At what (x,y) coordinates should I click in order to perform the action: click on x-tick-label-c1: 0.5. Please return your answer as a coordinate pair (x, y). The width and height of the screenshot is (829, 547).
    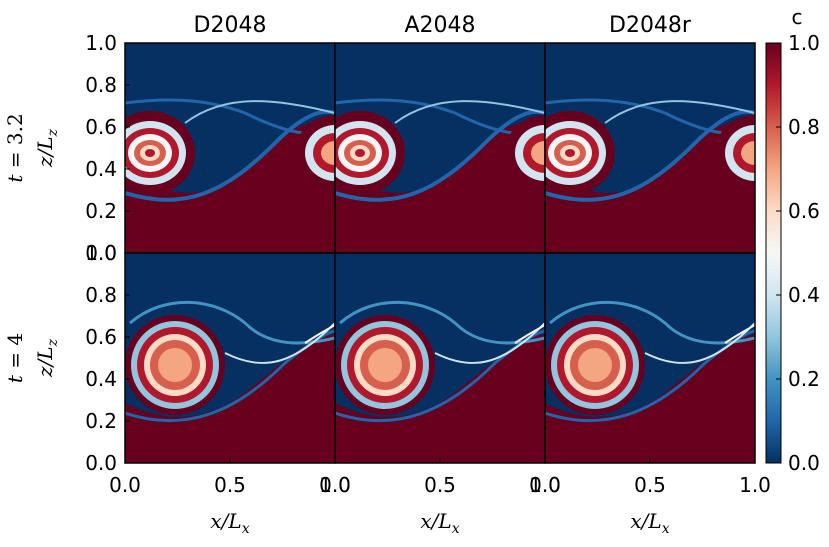
    Looking at the image, I should click on (230, 485).